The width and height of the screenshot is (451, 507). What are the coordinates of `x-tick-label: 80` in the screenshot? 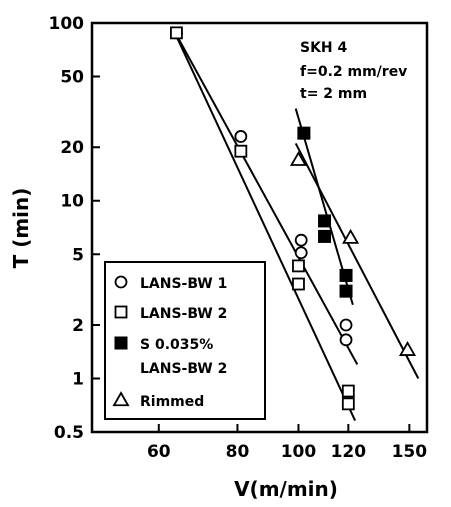 It's located at (238, 452).